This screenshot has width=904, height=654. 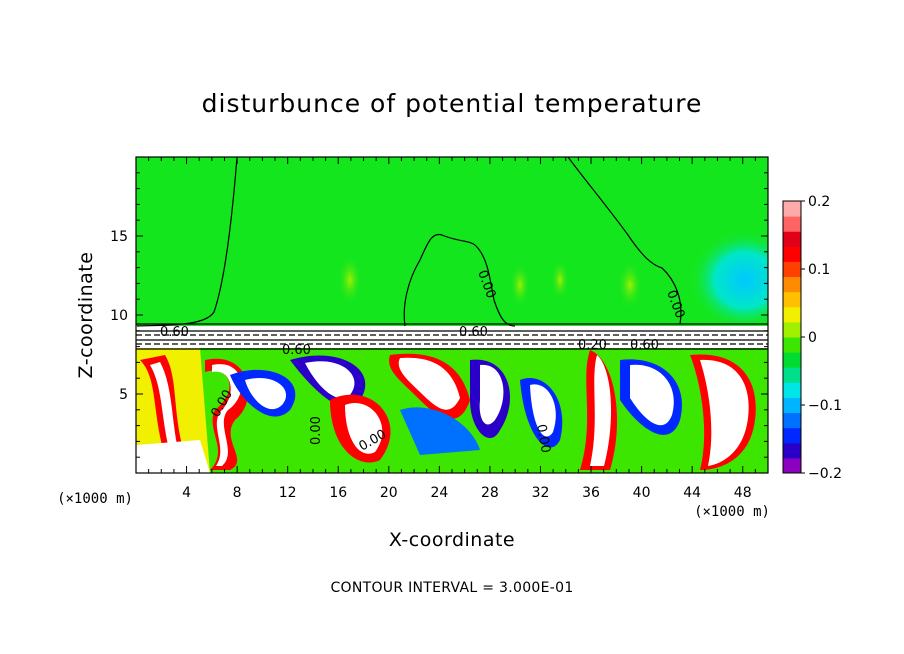 What do you see at coordinates (819, 270) in the screenshot?
I see `colorbar-tick-label: 0.1` at bounding box center [819, 270].